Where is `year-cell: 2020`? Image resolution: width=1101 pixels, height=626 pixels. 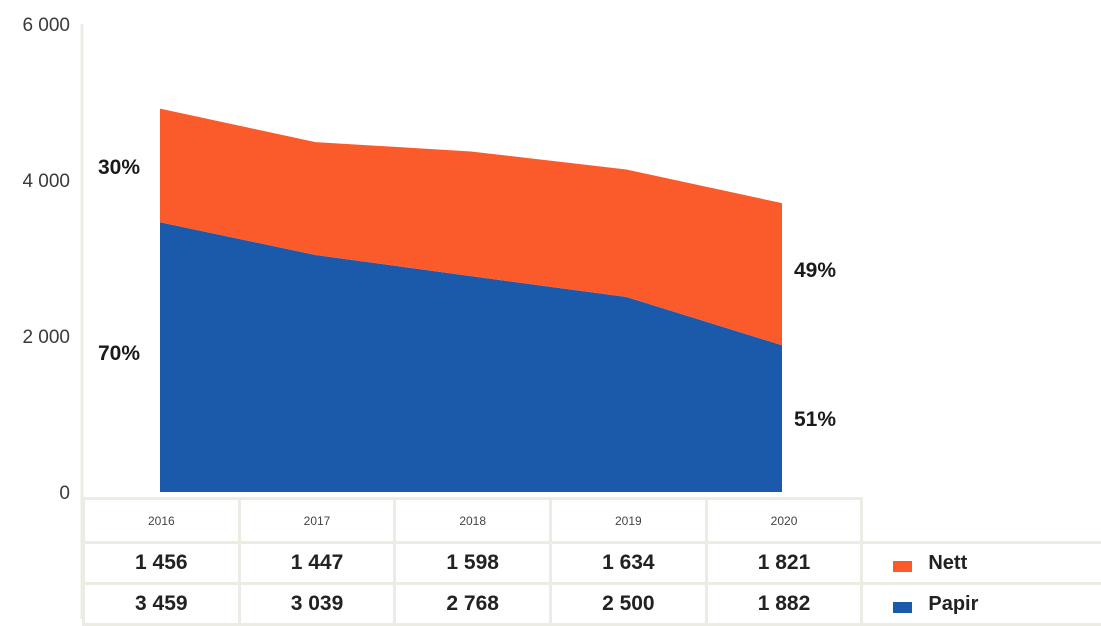 year-cell: 2020 is located at coordinates (784, 521).